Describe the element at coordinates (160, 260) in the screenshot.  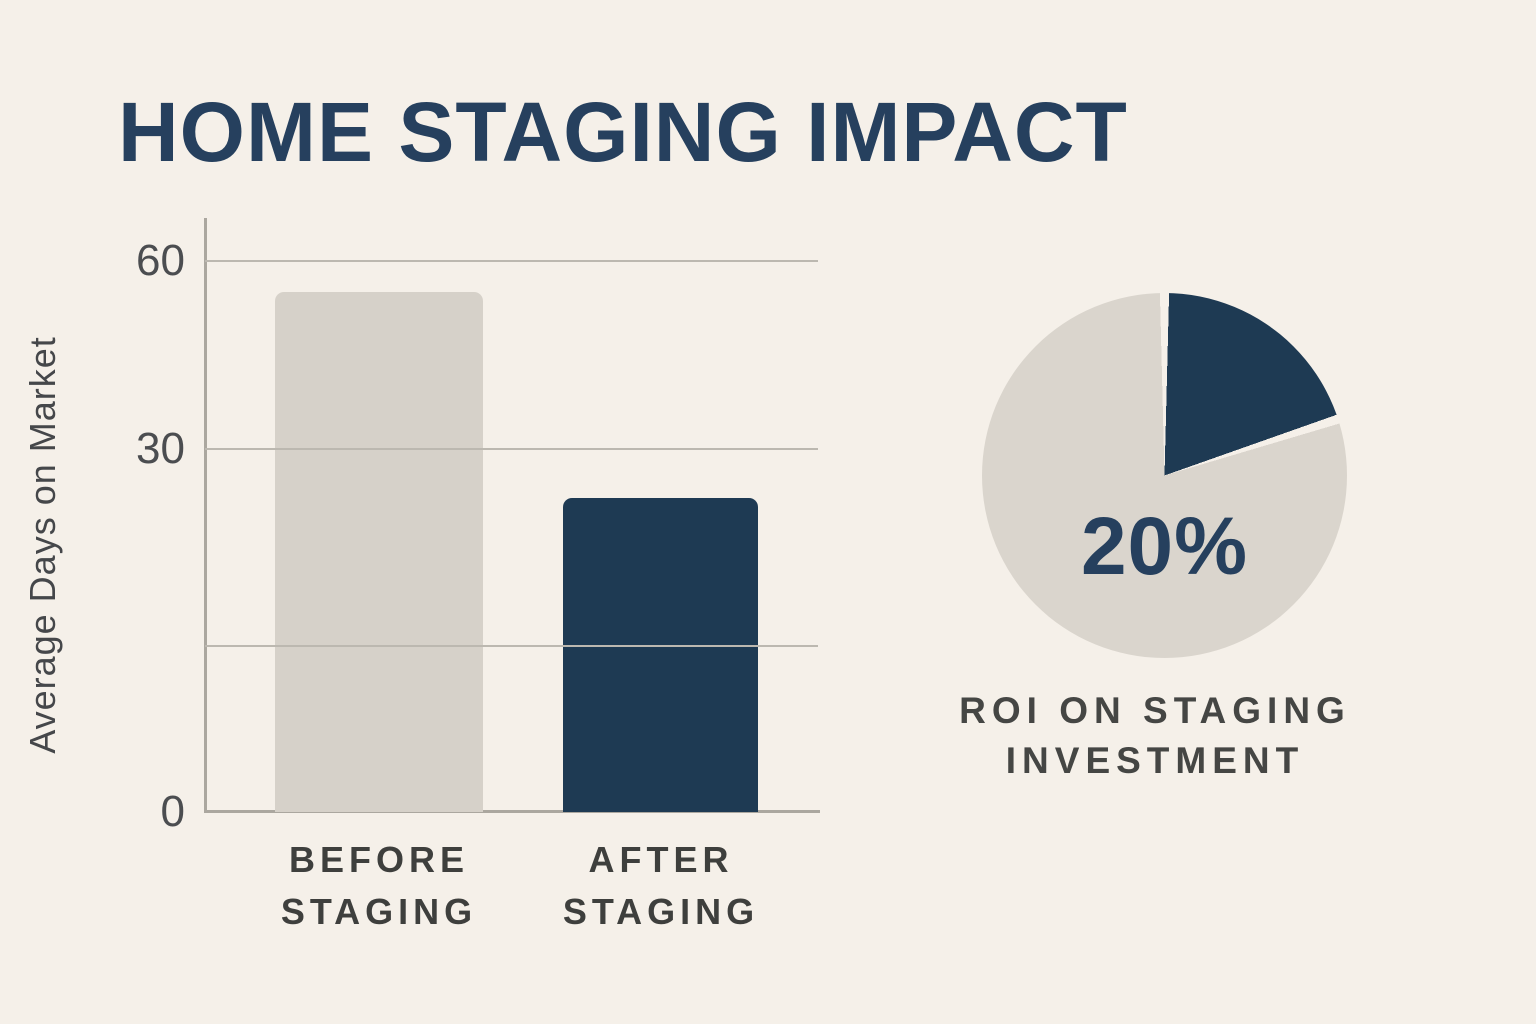
I see `y-tick-label: 60` at that location.